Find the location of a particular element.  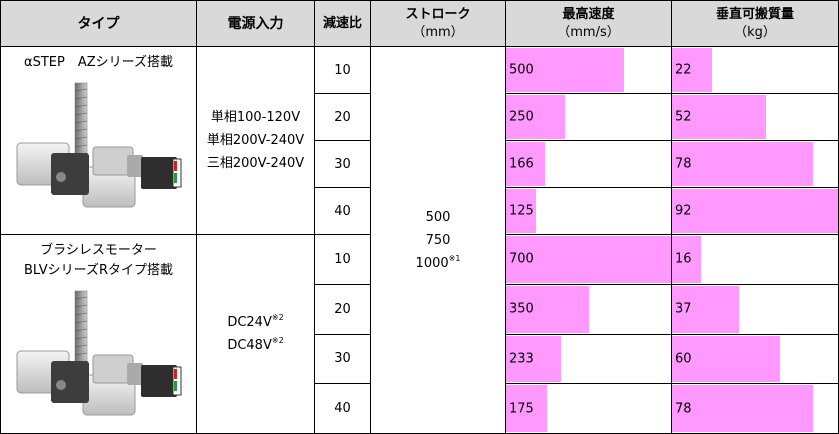

power-line: 単相100-120V is located at coordinates (255, 117).